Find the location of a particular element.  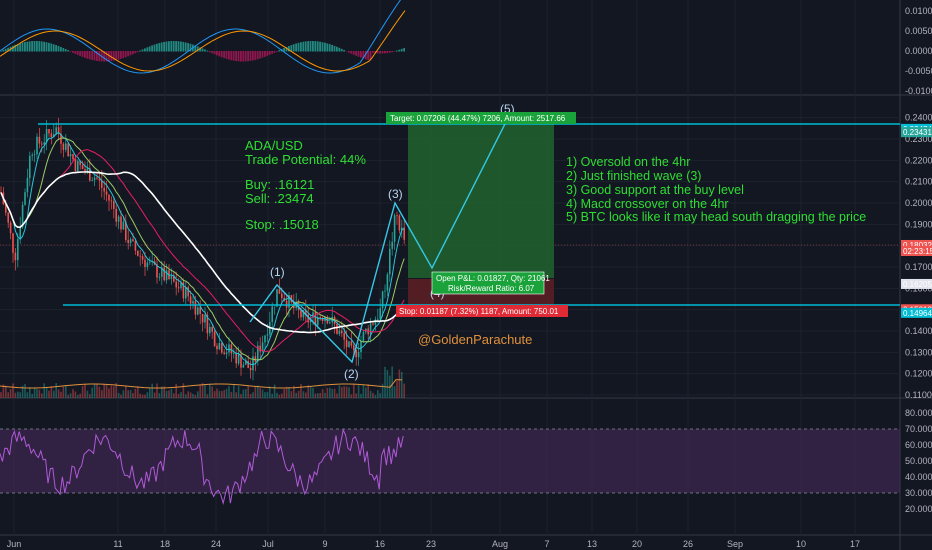

x-tick-label: 17 is located at coordinates (855, 544).